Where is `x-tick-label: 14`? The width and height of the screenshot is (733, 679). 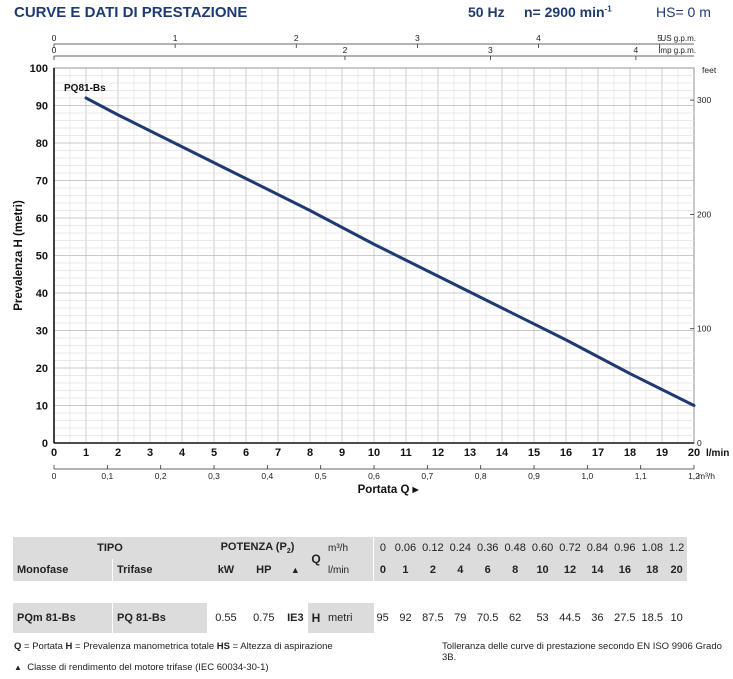
x-tick-label: 14 is located at coordinates (502, 453).